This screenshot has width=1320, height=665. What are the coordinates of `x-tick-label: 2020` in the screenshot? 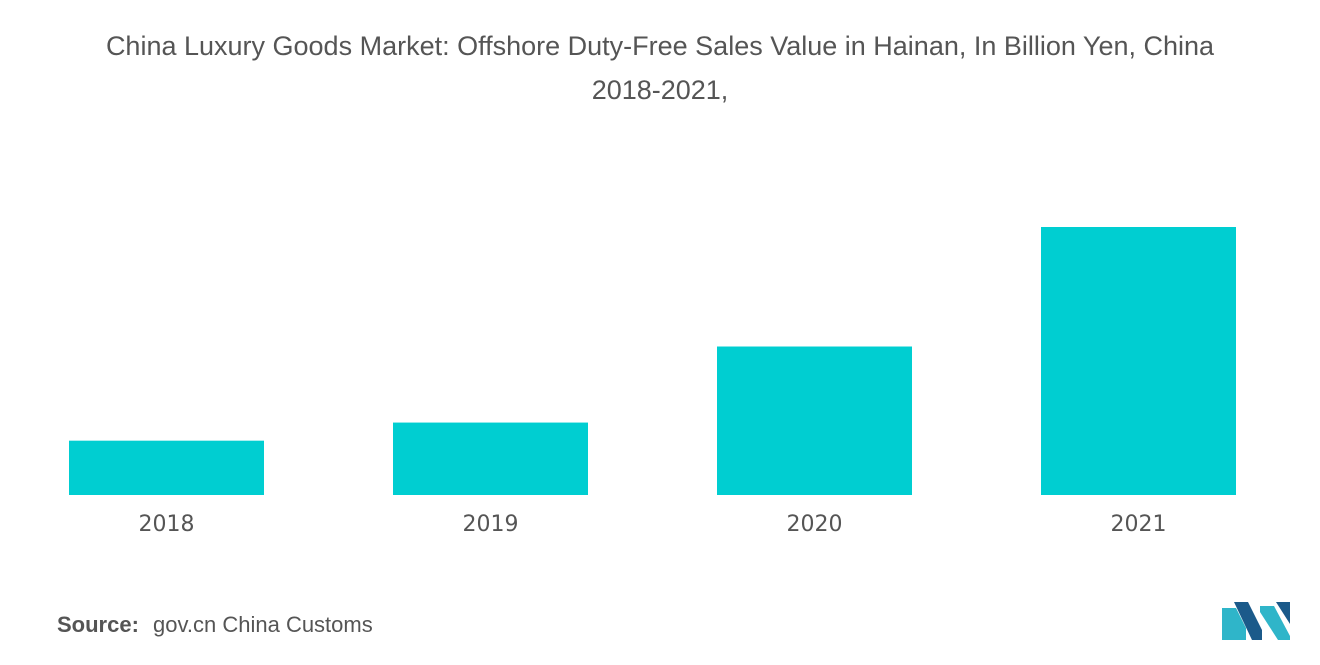 It's located at (815, 524).